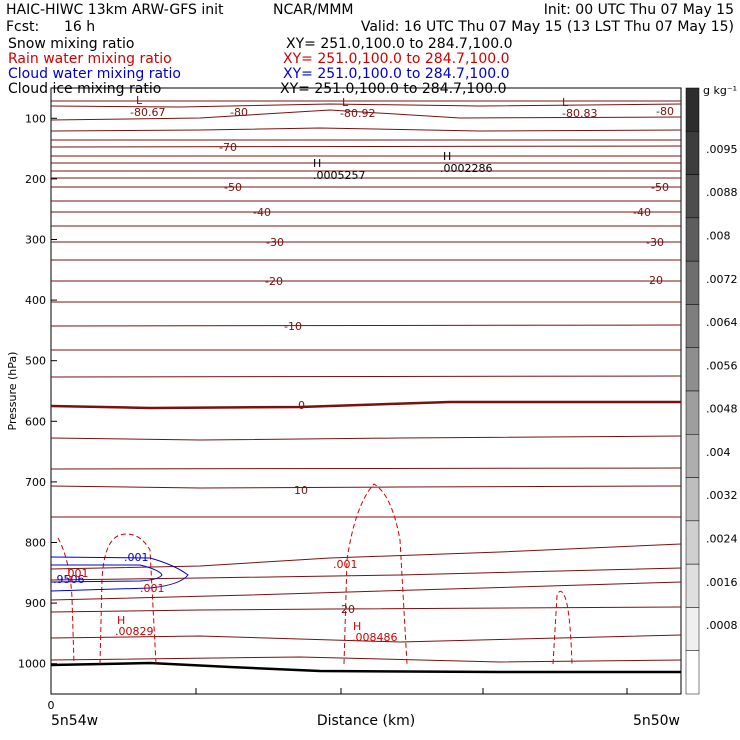 The width and height of the screenshot is (740, 740). What do you see at coordinates (348, 609) in the screenshot?
I see `temp-label: 20` at bounding box center [348, 609].